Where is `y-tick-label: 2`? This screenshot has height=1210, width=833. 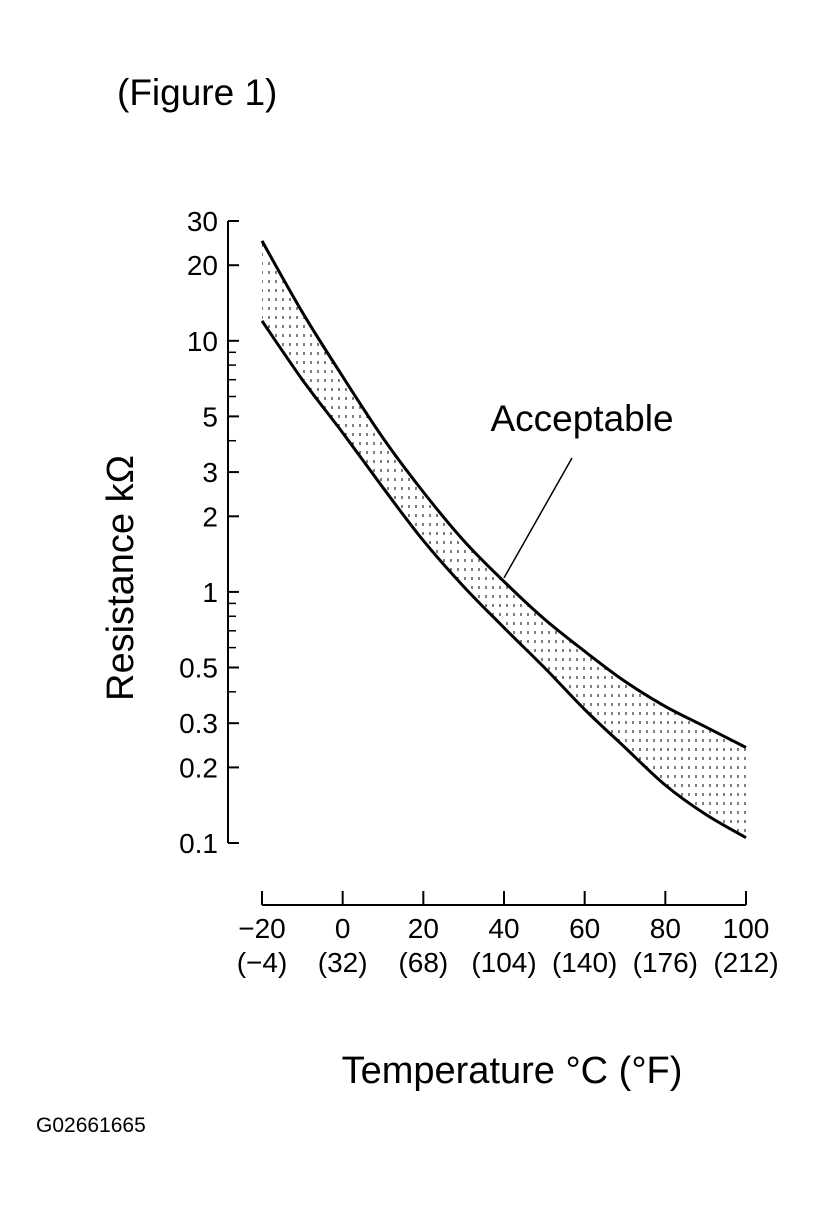 y-tick-label: 2 is located at coordinates (210, 516).